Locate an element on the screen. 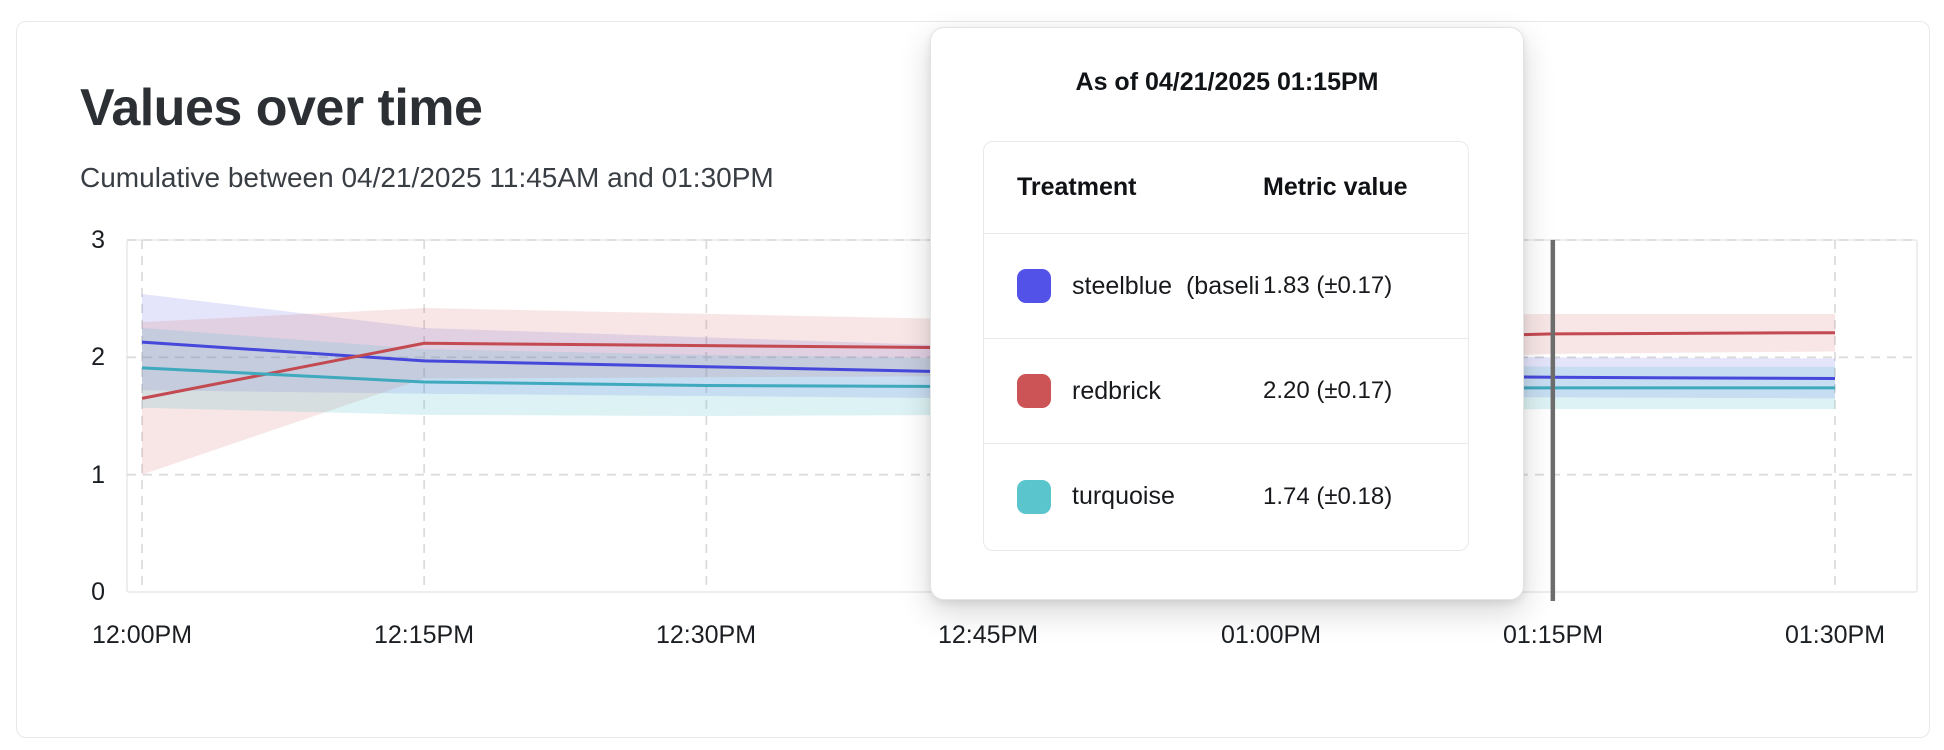 The image size is (1944, 750). x-axis-tick-label: 01:00PM is located at coordinates (1271, 635).